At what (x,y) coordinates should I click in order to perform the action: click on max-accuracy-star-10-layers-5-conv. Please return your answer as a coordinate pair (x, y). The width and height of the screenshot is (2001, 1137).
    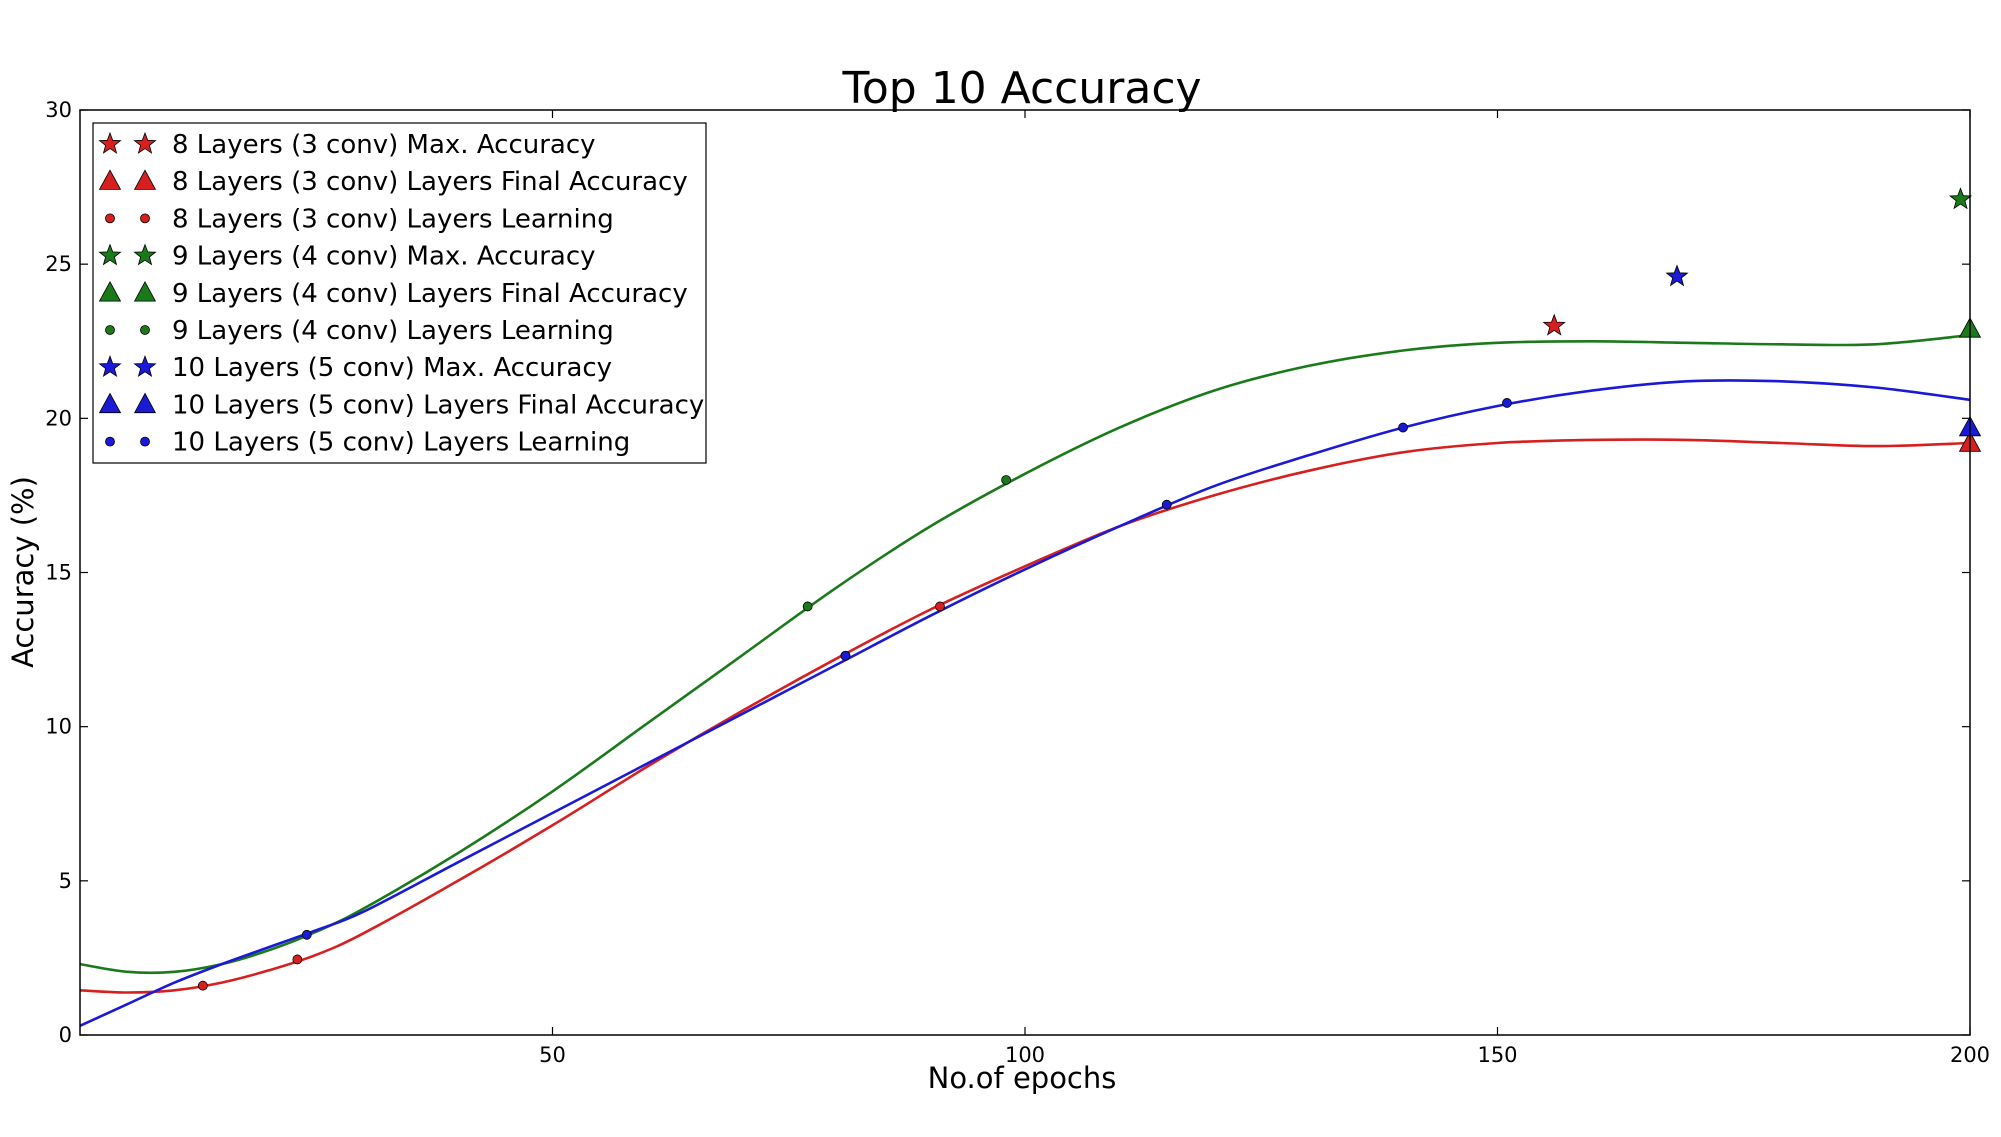
    Looking at the image, I should click on (1677, 275).